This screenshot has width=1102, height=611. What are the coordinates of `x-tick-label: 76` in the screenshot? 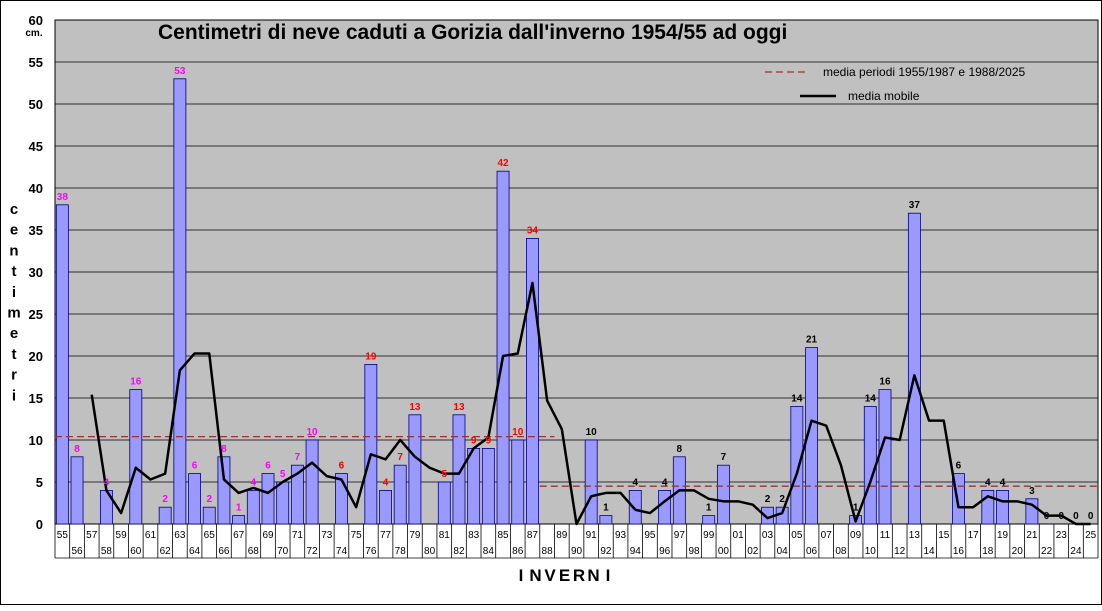 It's located at (371, 551).